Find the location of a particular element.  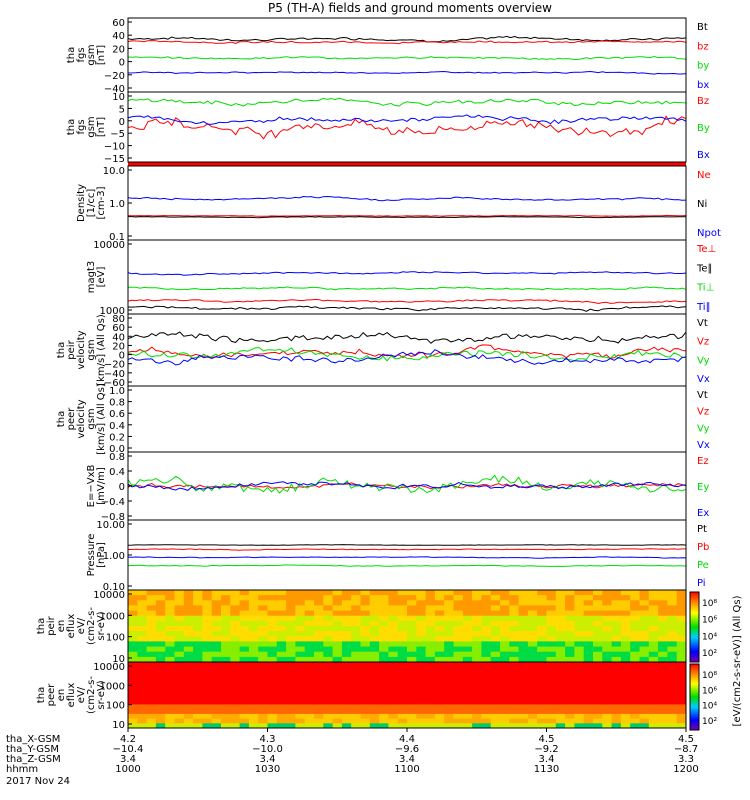

y-axis-label-line: [eV] is located at coordinates (101, 277).